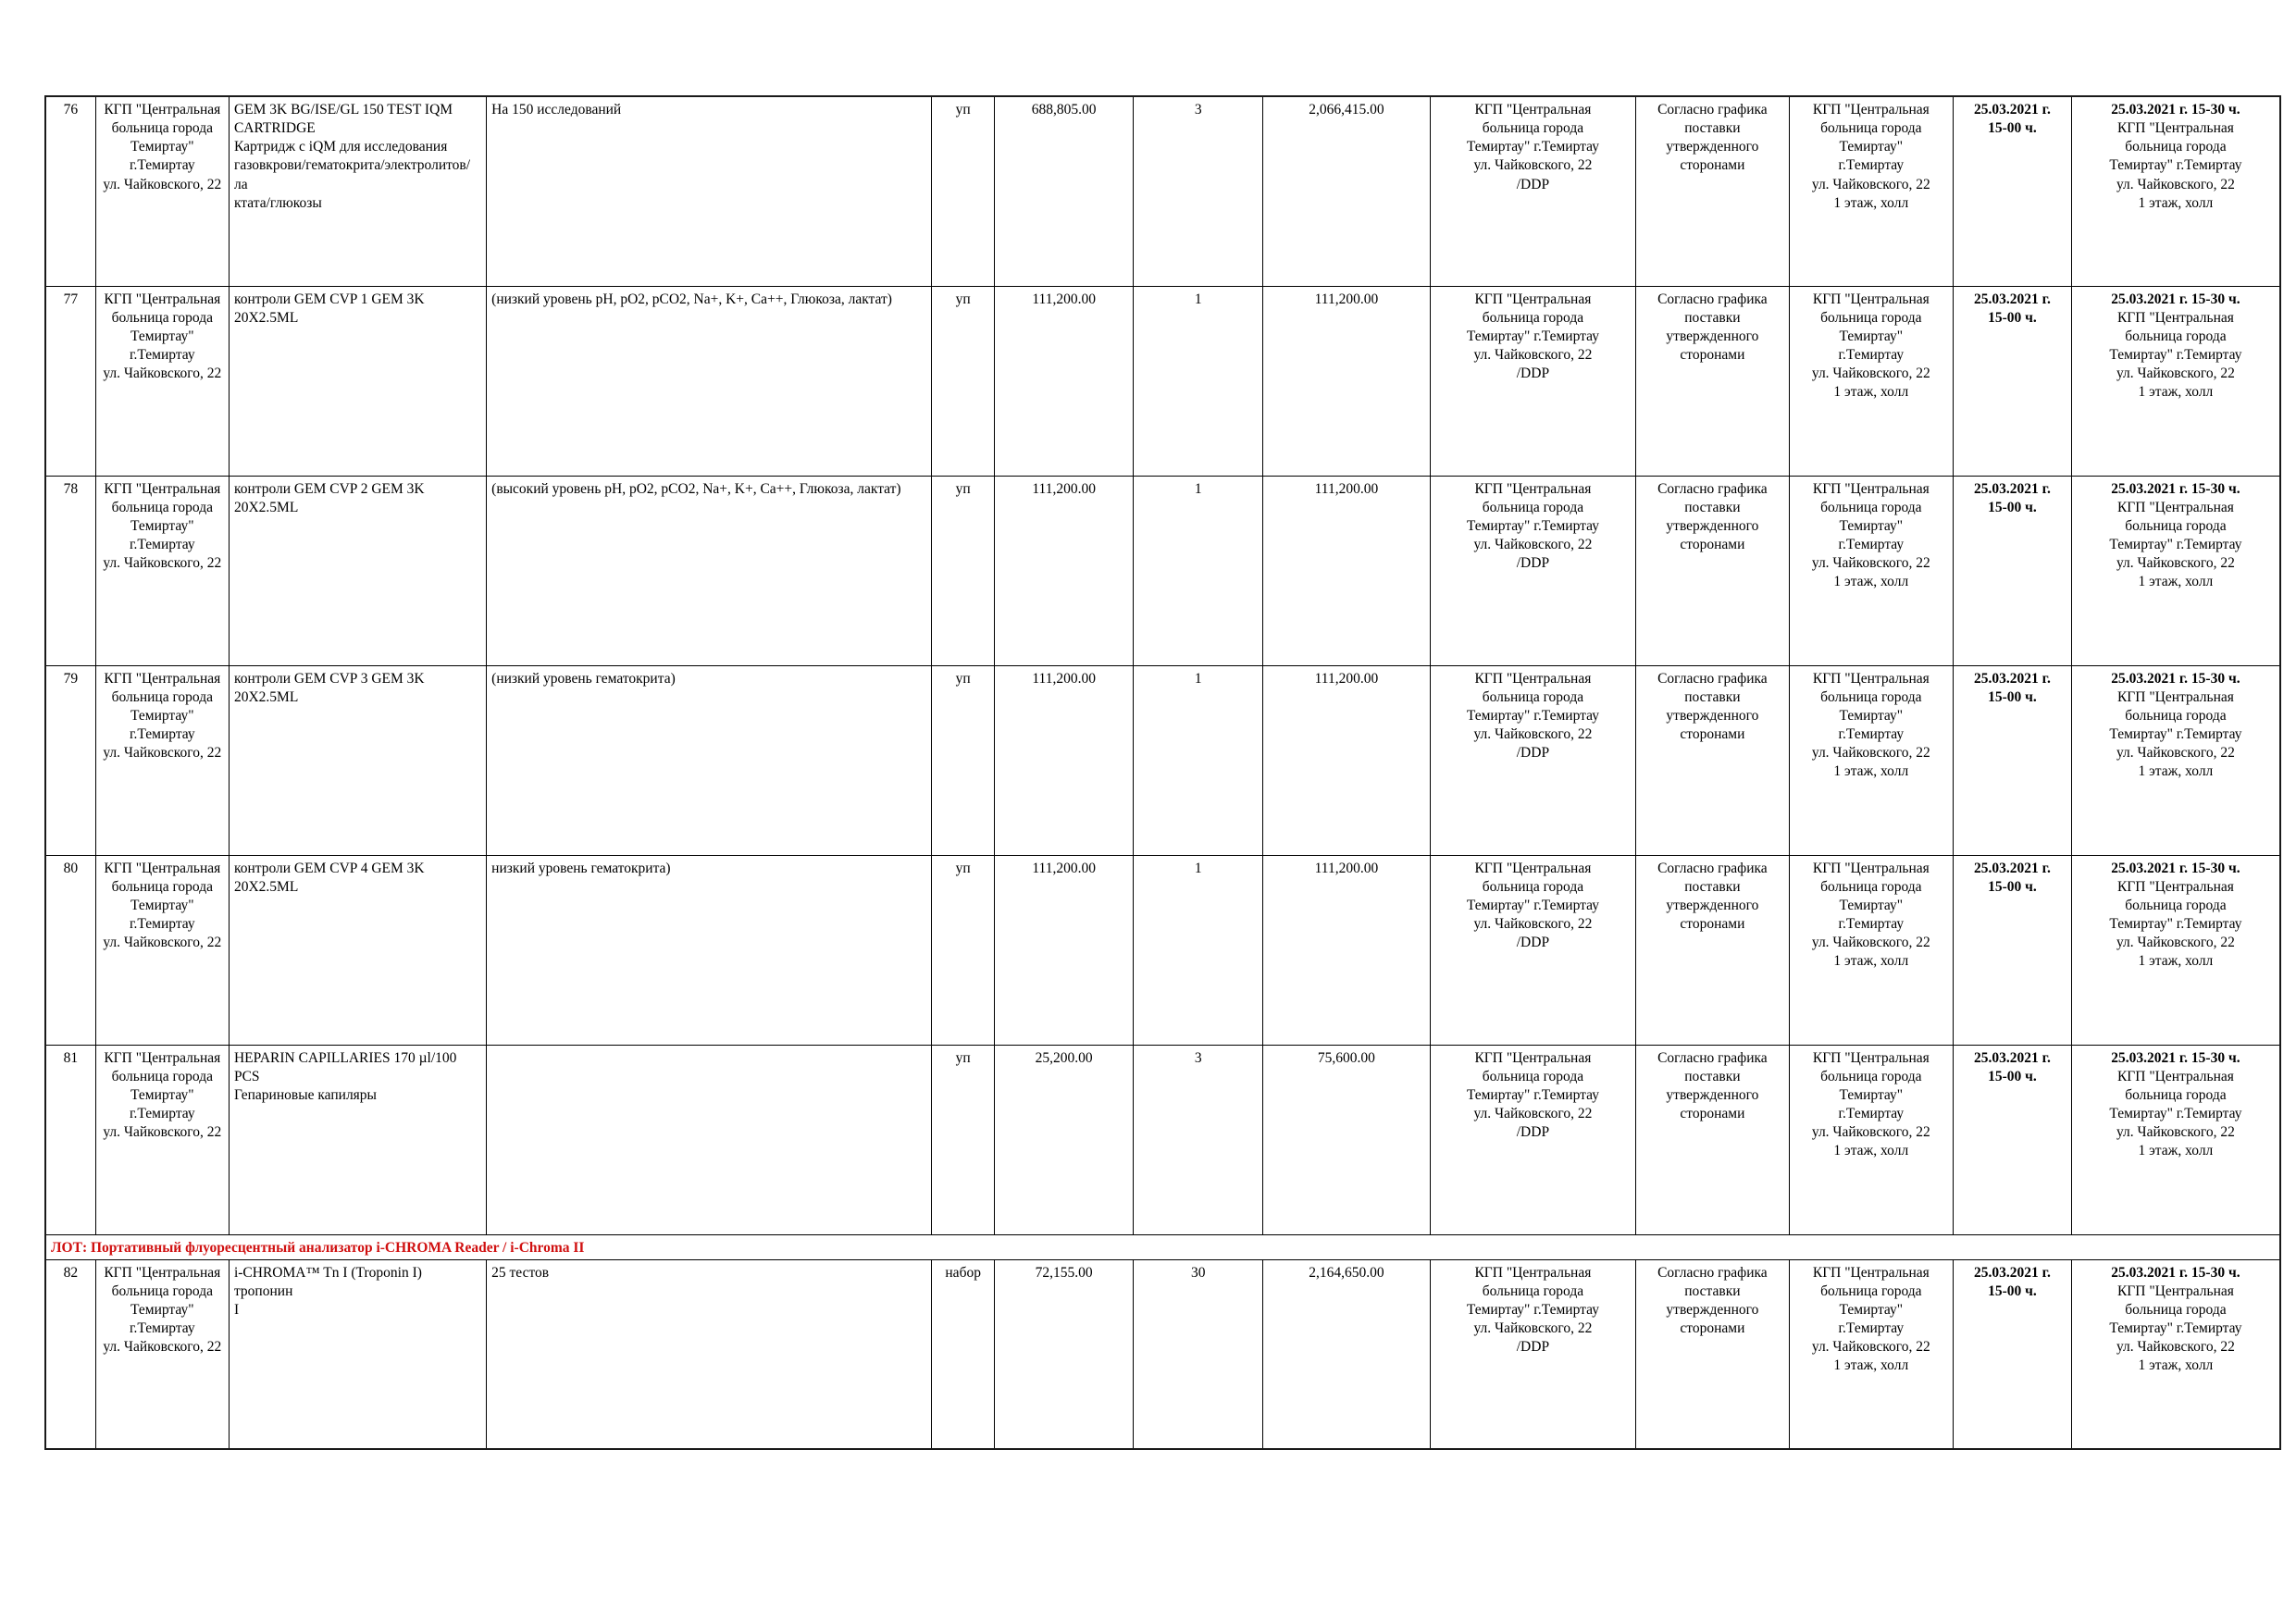  I want to click on total-sum-cell: 75,600.00, so click(1346, 1139).